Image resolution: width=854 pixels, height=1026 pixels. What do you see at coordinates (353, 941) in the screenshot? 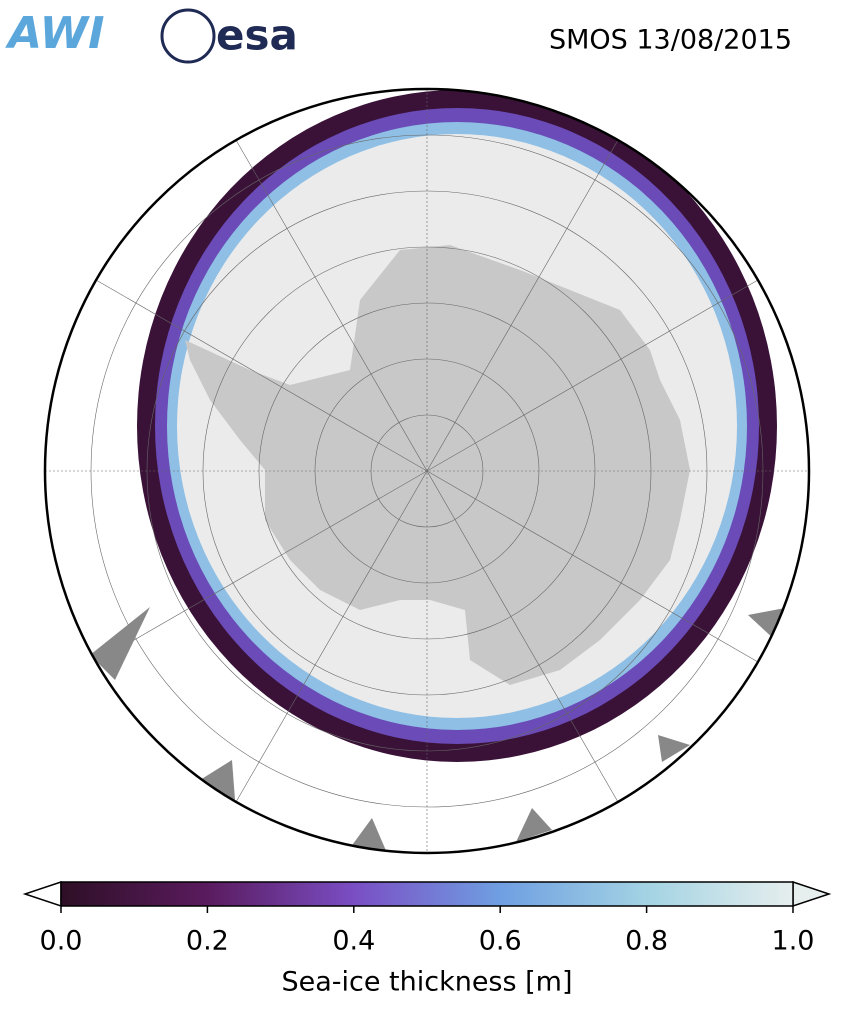
I see `colorbar-tick-label: 0.4` at bounding box center [353, 941].